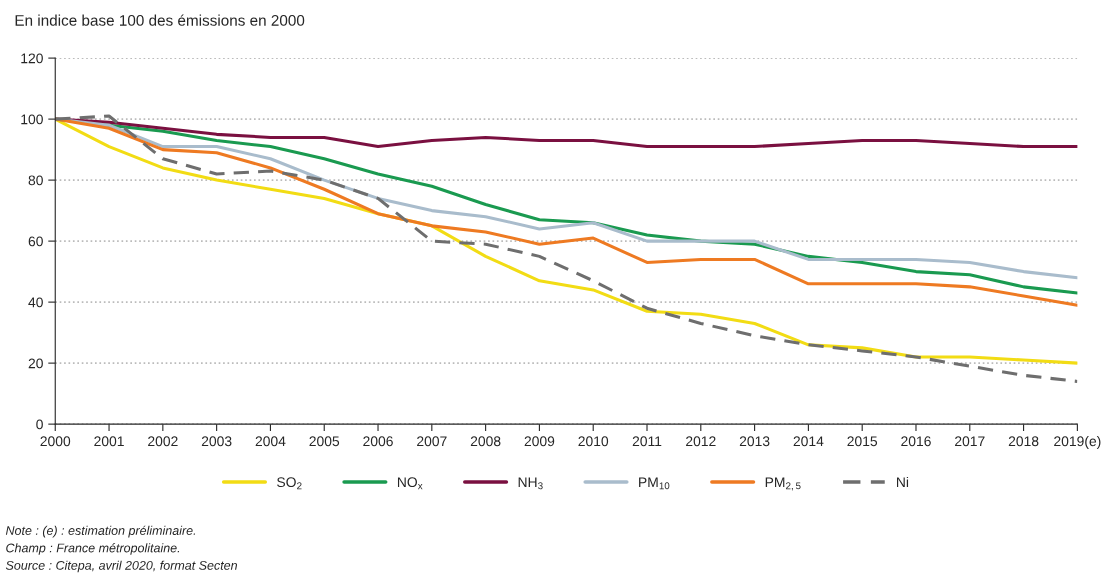 This screenshot has width=1105, height=581. Describe the element at coordinates (916, 441) in the screenshot. I see `x-tick-label: 2016` at that location.